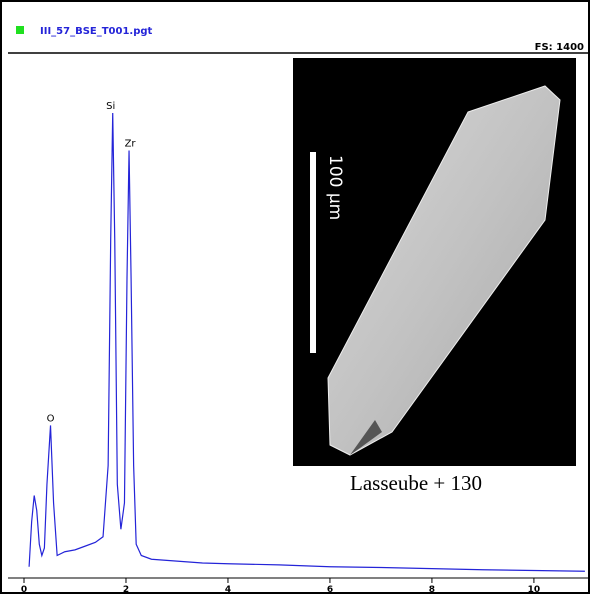 The image size is (590, 594). What do you see at coordinates (110, 106) in the screenshot?
I see `peak-label: Si` at bounding box center [110, 106].